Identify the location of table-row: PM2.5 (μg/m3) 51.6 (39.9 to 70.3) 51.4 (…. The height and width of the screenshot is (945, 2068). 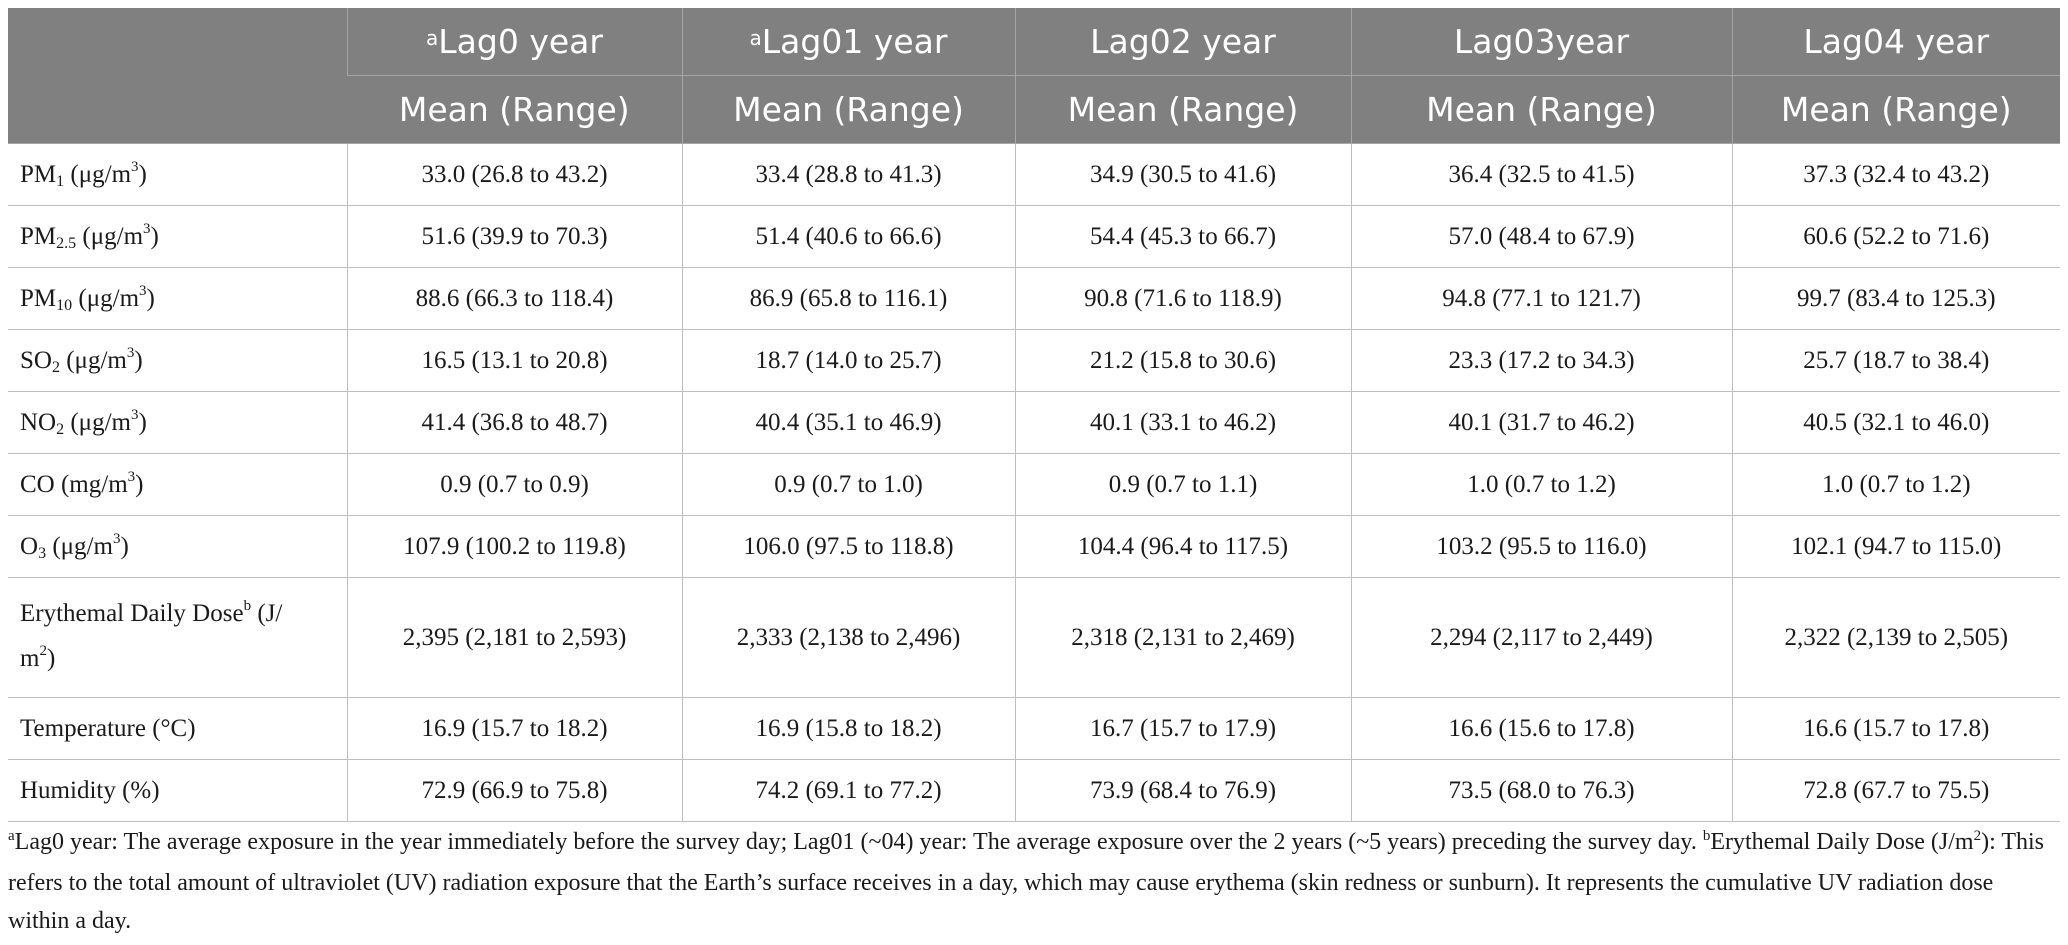
(1034, 236).